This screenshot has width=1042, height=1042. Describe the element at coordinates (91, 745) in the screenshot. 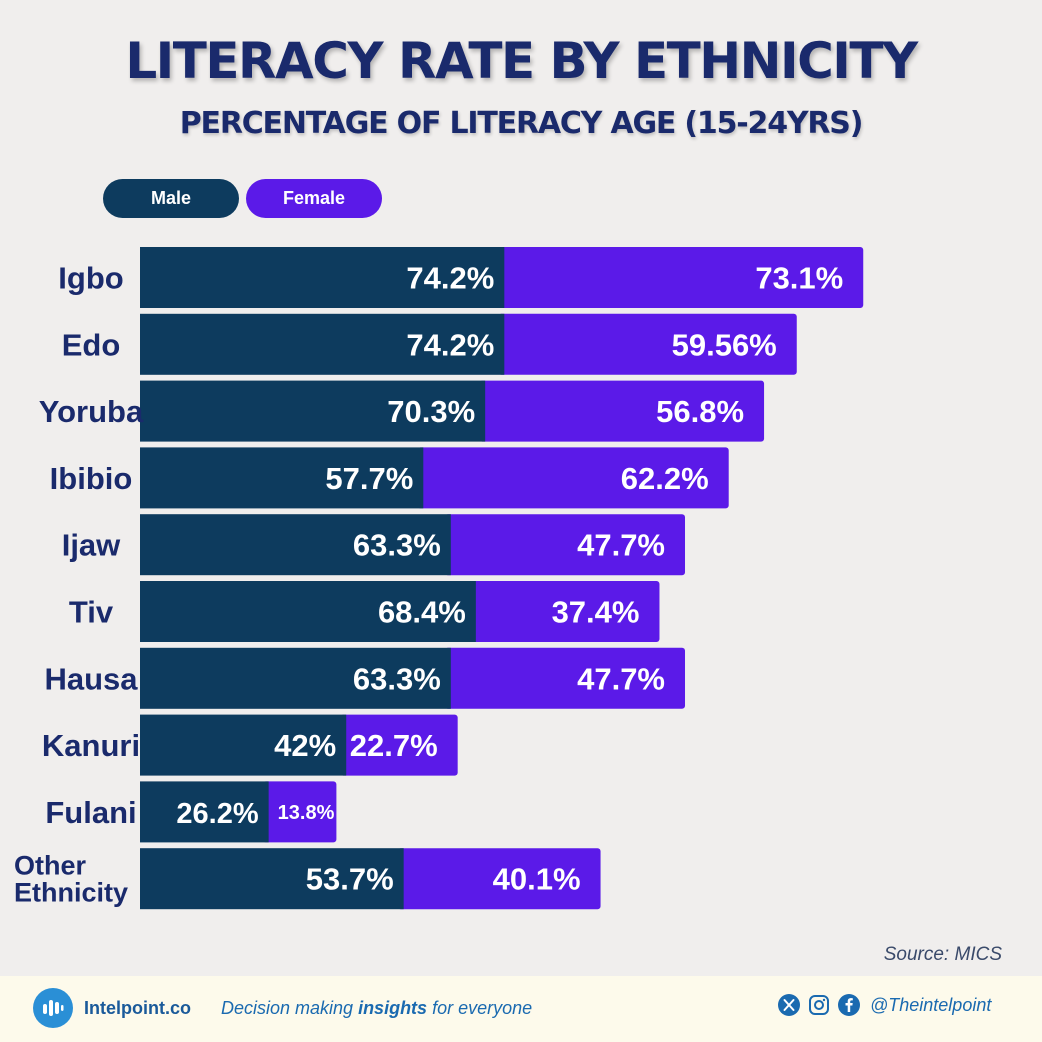

I see `category-label: Kanuri` at that location.